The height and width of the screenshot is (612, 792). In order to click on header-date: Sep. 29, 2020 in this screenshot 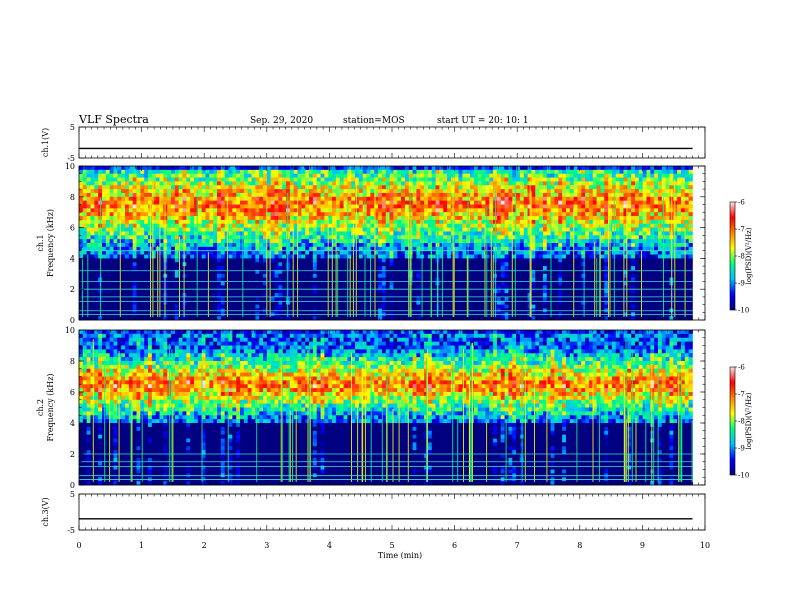, I will do `click(281, 121)`.